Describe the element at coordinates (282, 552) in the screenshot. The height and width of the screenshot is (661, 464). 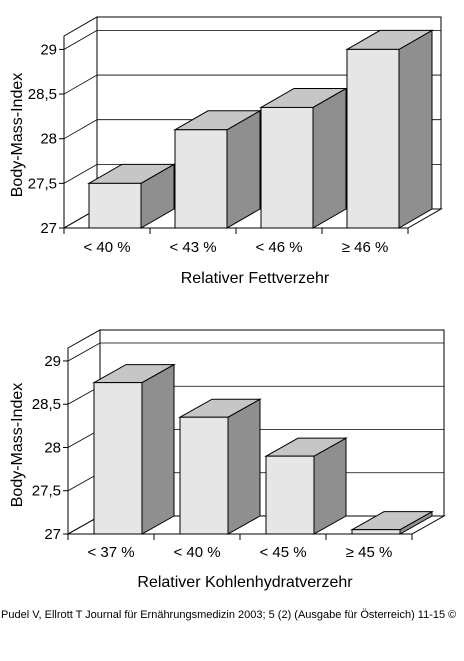
I see `x-tick-label: < 45 %` at that location.